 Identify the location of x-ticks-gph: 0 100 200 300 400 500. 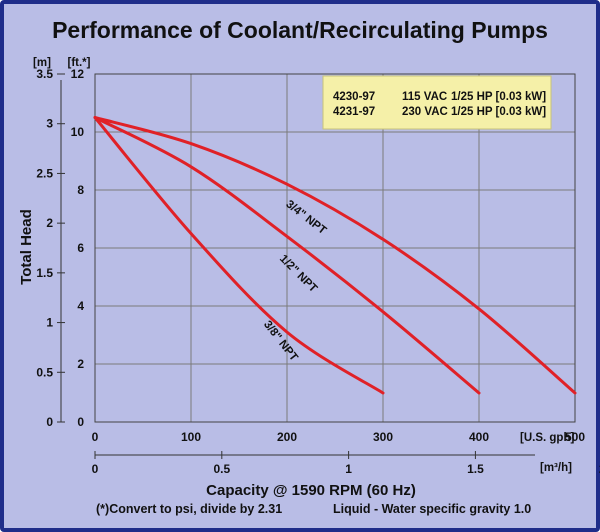
(339, 437).